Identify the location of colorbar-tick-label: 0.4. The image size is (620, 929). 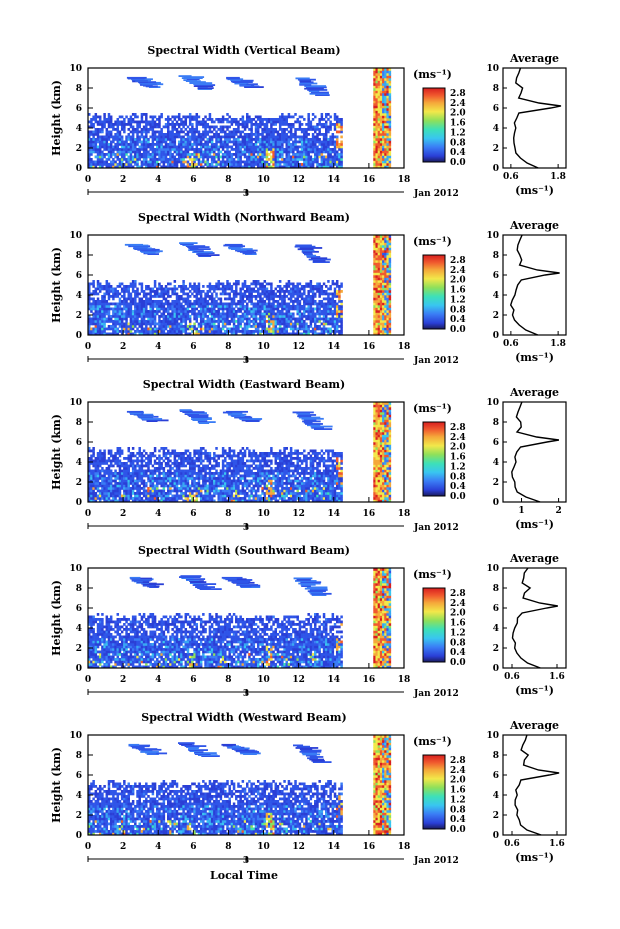
(458, 320).